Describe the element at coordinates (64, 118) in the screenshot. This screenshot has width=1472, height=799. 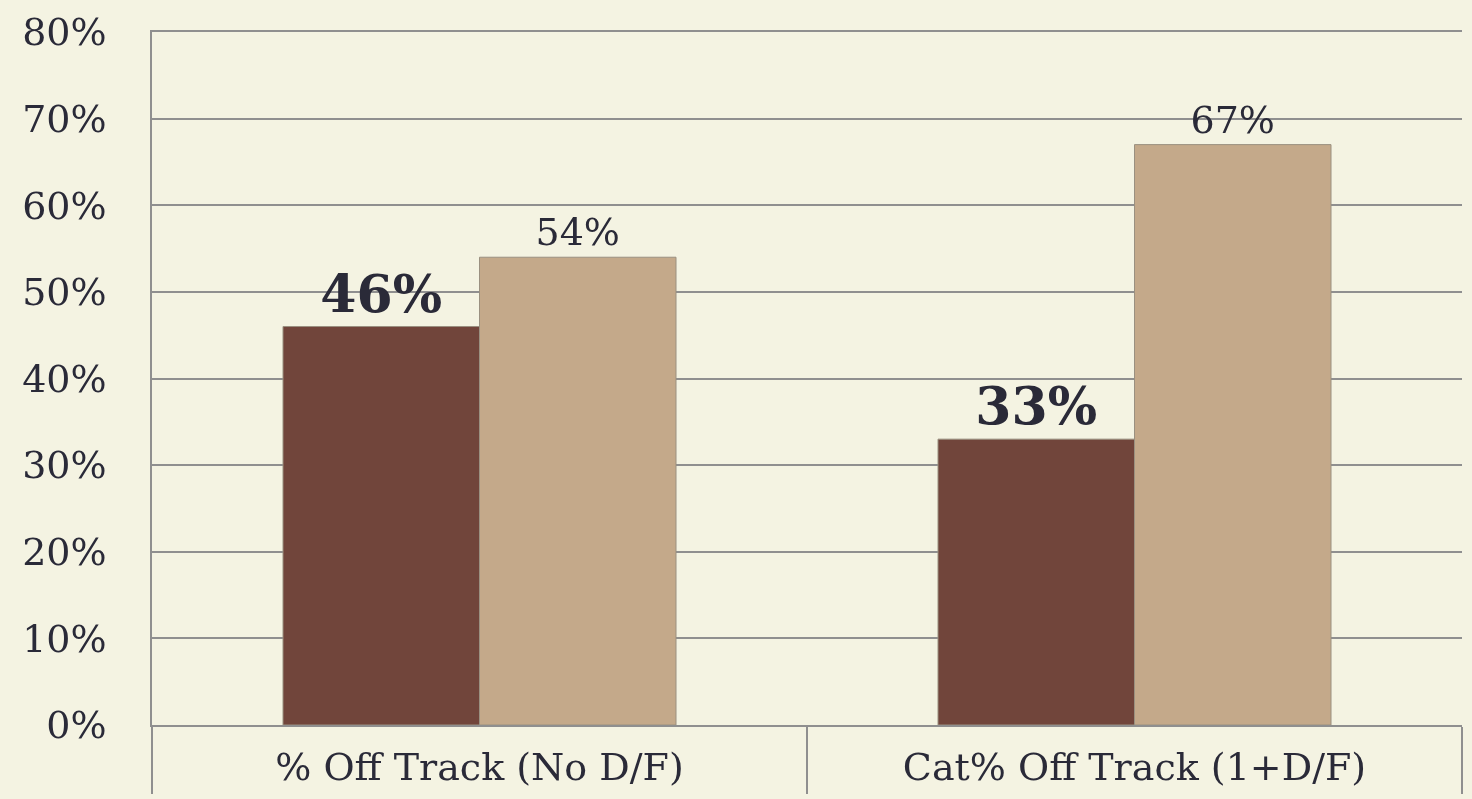
I see `y-tick-label: 70%` at that location.